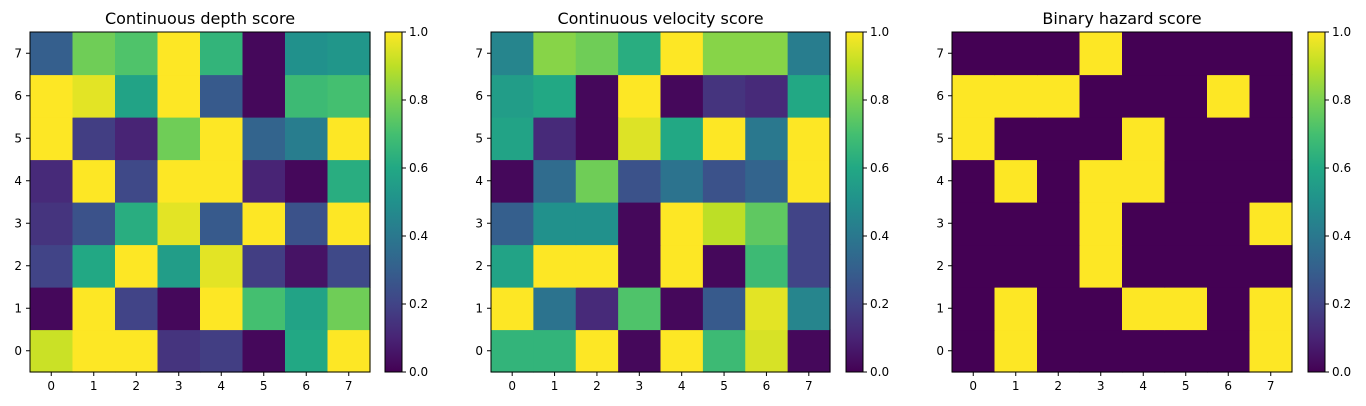 This screenshot has width=1366, height=406. What do you see at coordinates (1341, 304) in the screenshot?
I see `colorbar-tick-label: 0.2` at bounding box center [1341, 304].